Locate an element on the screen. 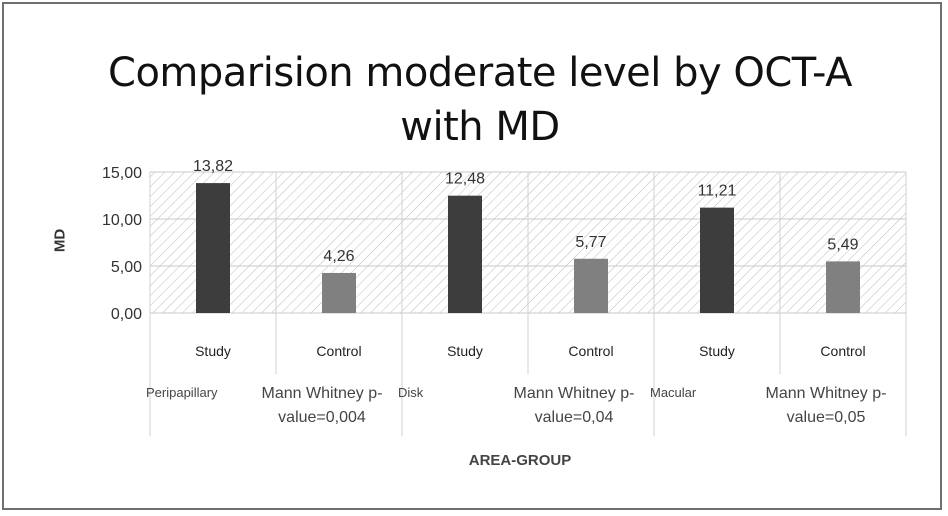 This screenshot has height=516, width=948. y-tick-label: 10,00 is located at coordinates (122, 220).